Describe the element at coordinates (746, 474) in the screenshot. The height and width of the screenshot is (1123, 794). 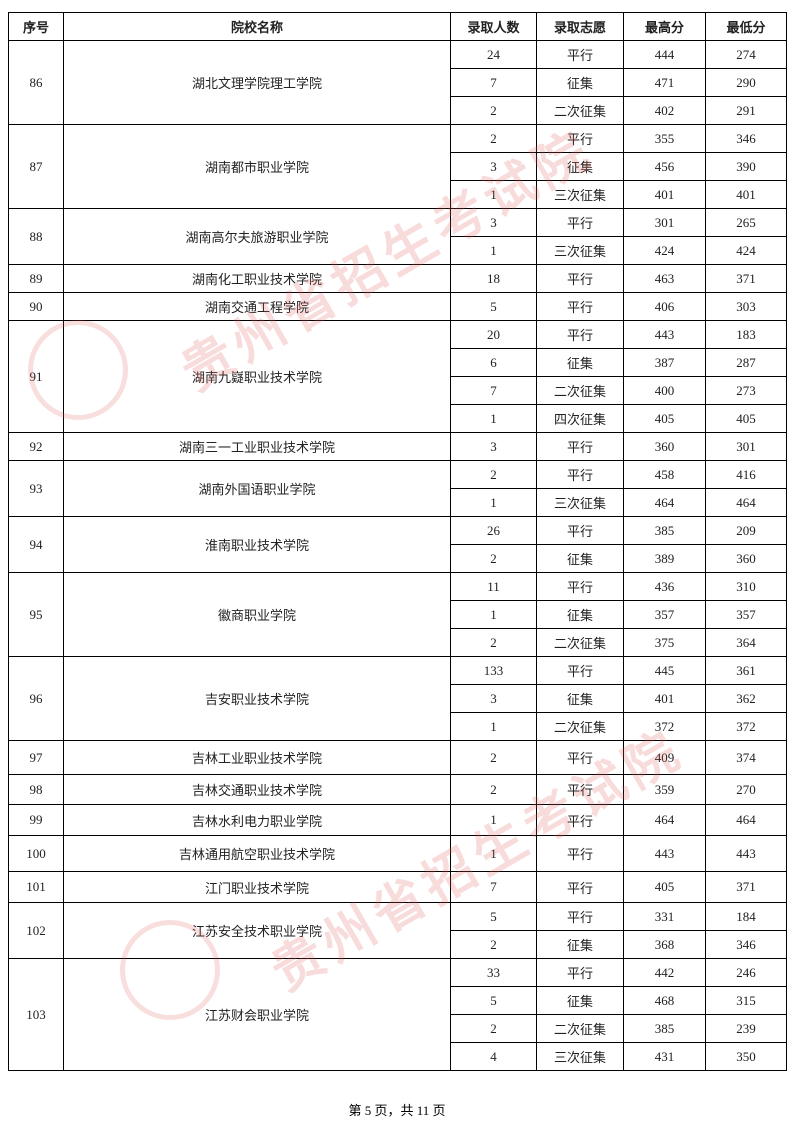
I see `min-score: 416` at that location.